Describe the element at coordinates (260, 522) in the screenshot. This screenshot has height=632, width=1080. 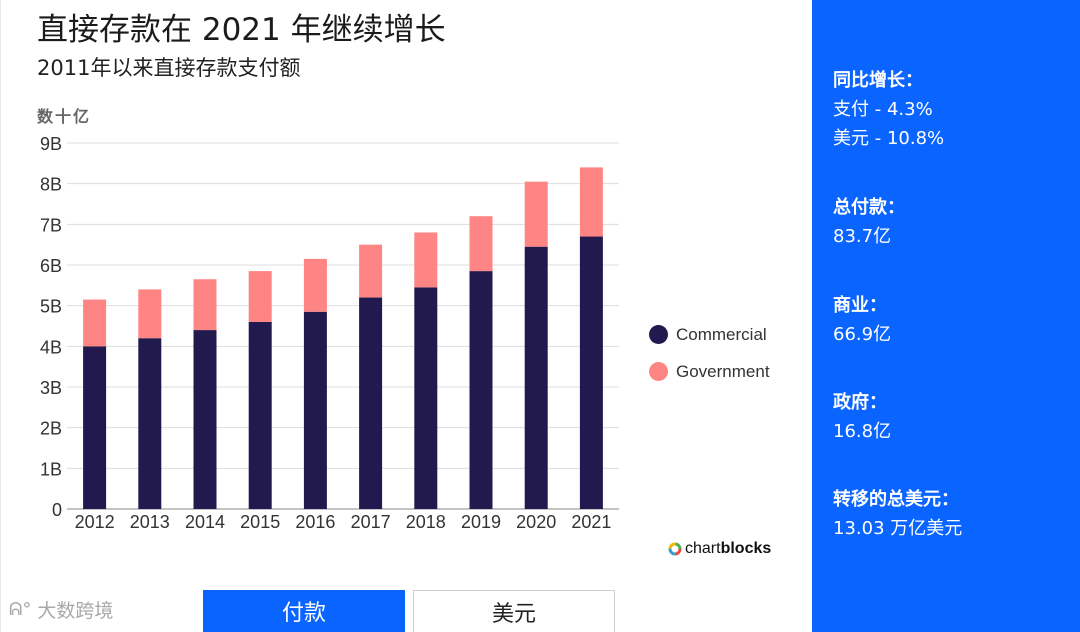
I see `x-tick-label: 2015` at that location.